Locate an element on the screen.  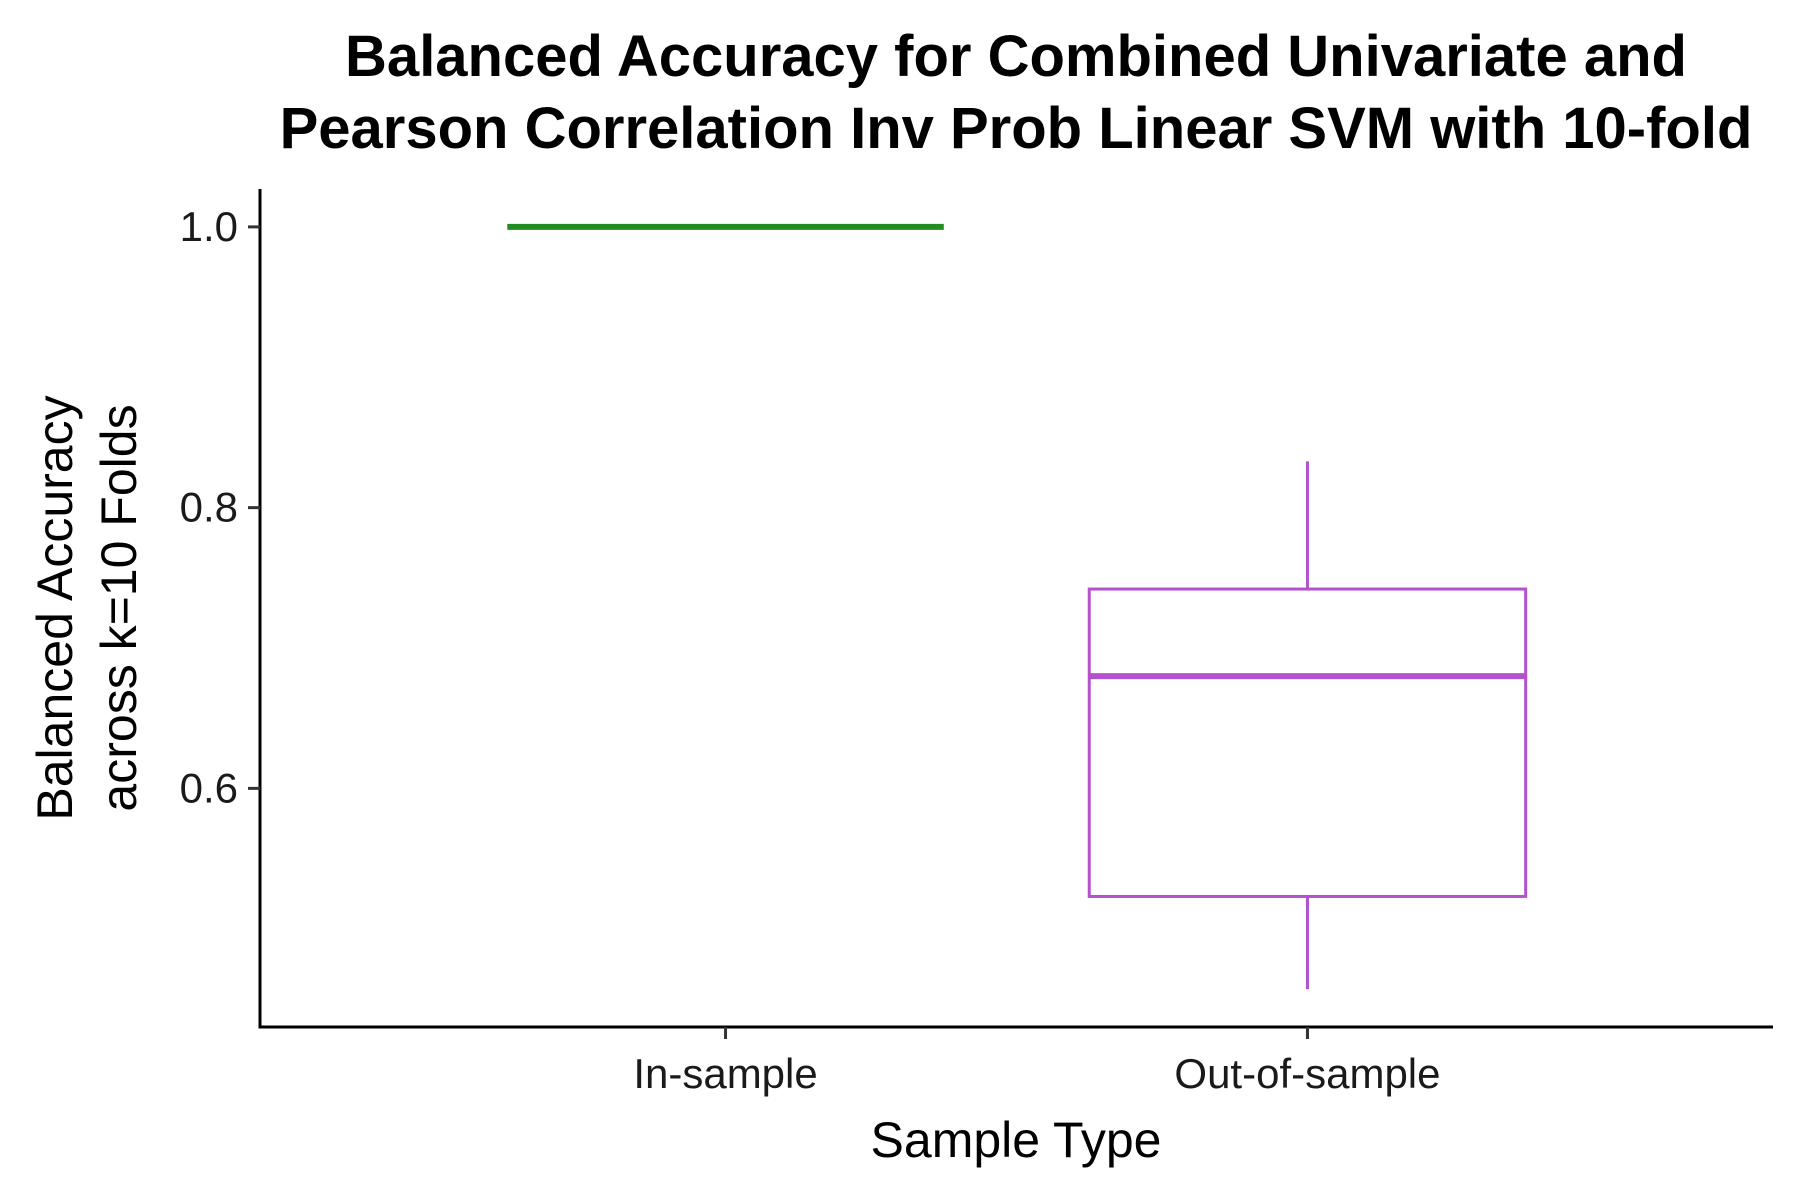
box-out-of-sample is located at coordinates (1307, 725).